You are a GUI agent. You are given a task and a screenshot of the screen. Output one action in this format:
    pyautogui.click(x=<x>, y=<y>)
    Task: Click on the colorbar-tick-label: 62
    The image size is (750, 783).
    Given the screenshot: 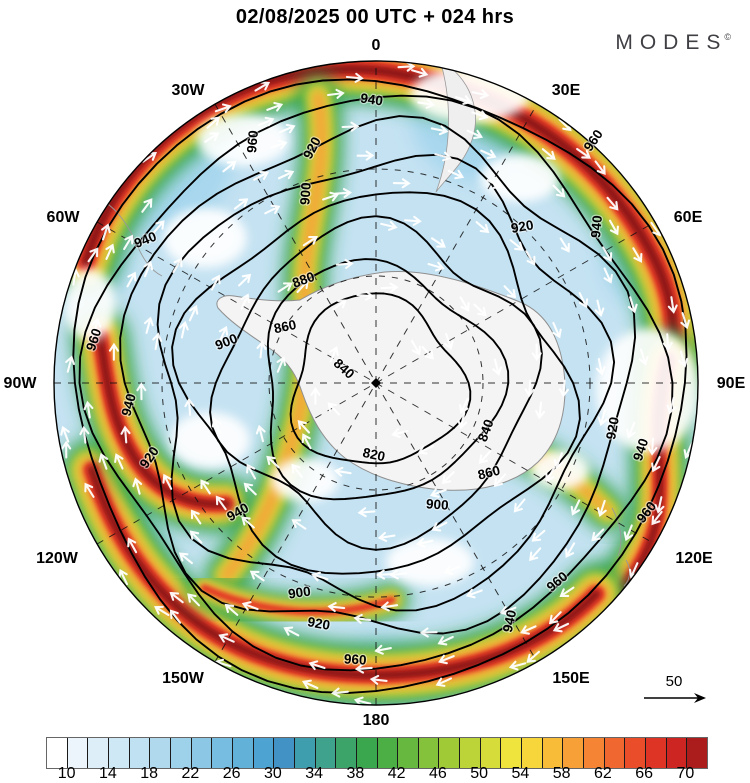 What is the action you would take?
    pyautogui.click(x=602, y=773)
    